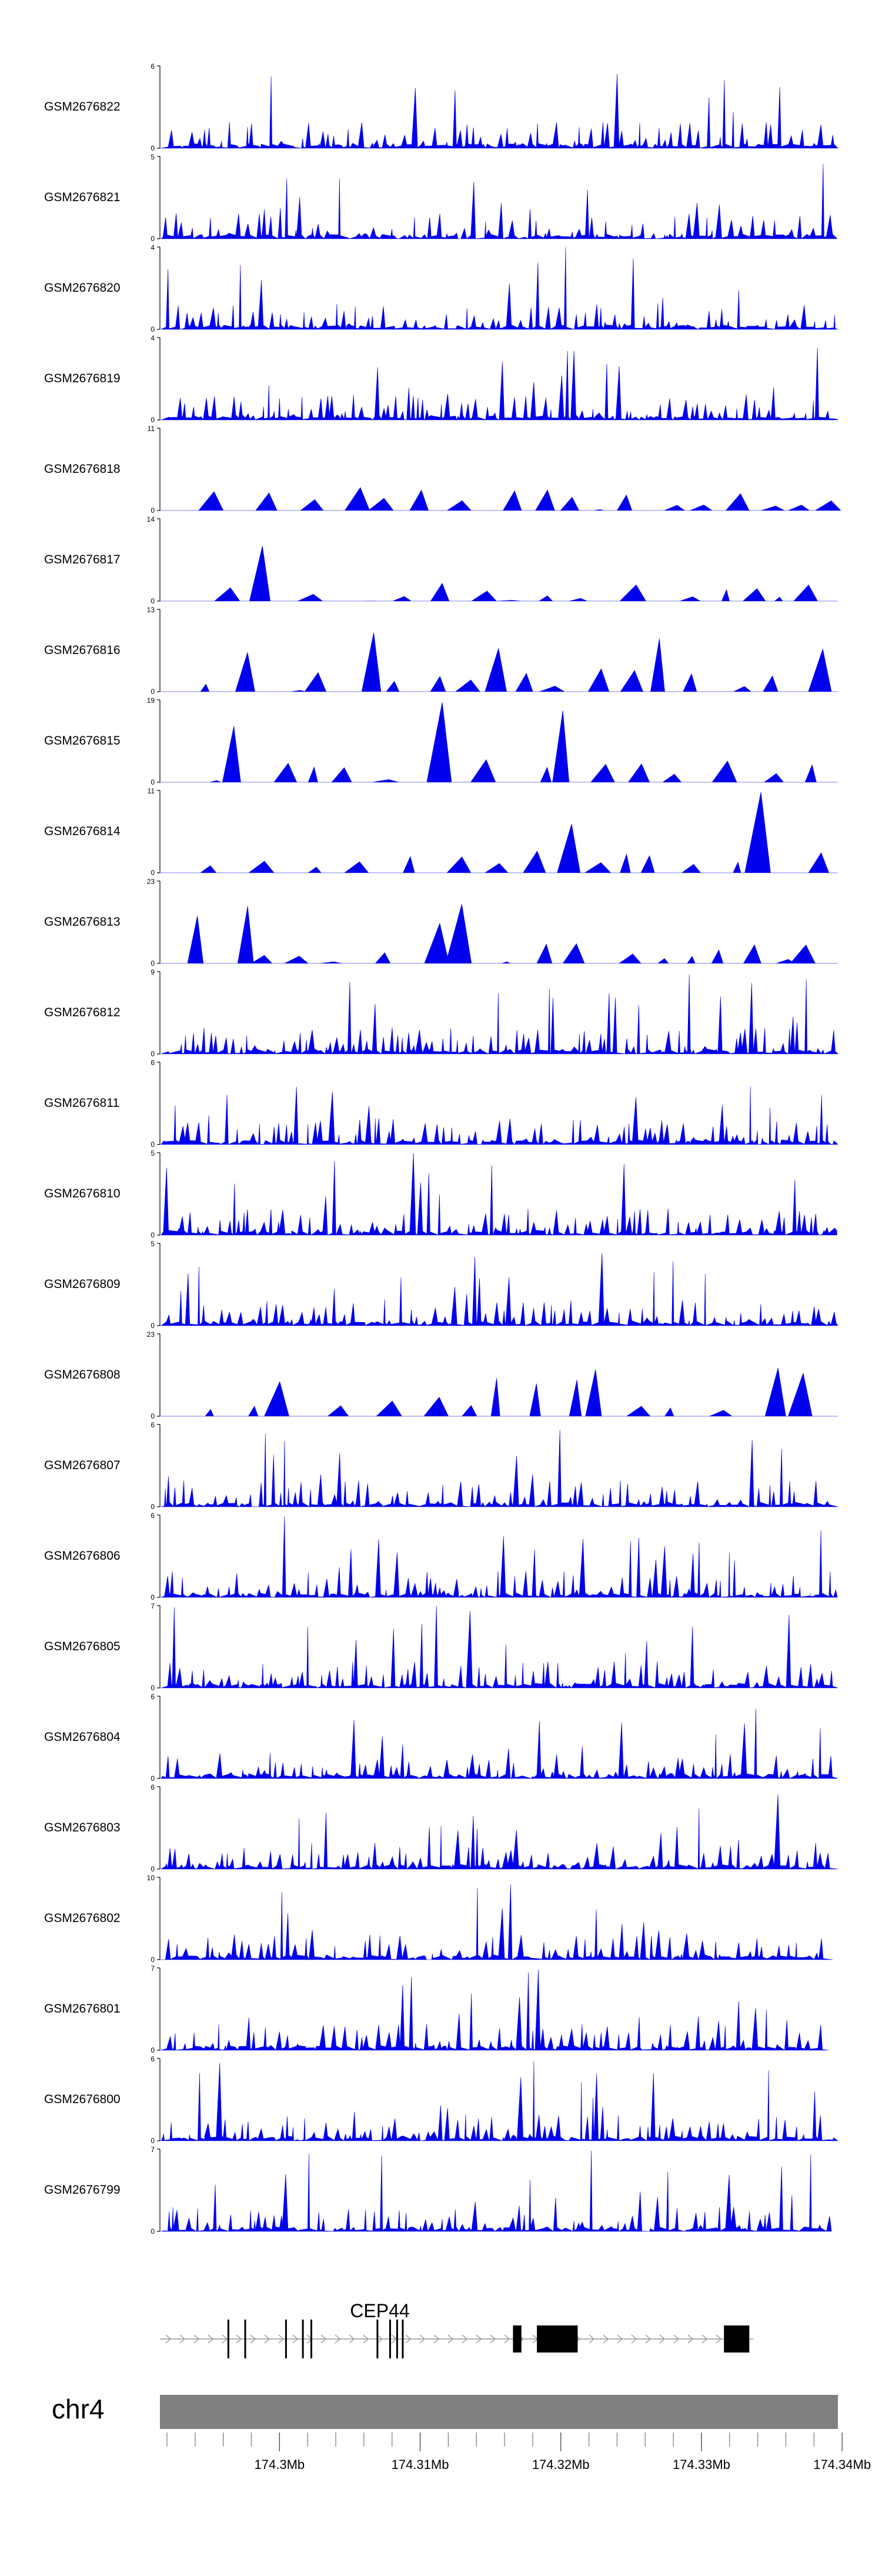  What do you see at coordinates (441, 1375) in the screenshot?
I see `track-GSM2676808: GSM2676808 23 0` at bounding box center [441, 1375].